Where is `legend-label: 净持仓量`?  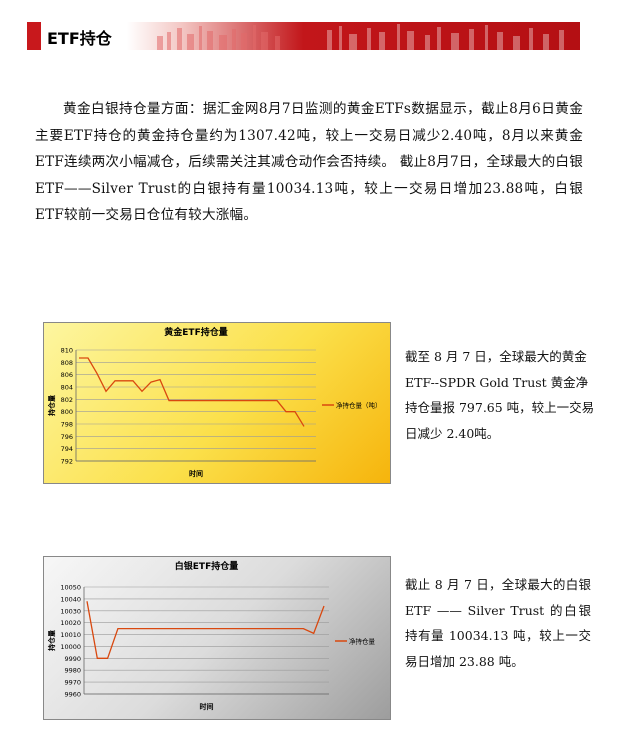
legend-label: 净持仓量 is located at coordinates (362, 641).